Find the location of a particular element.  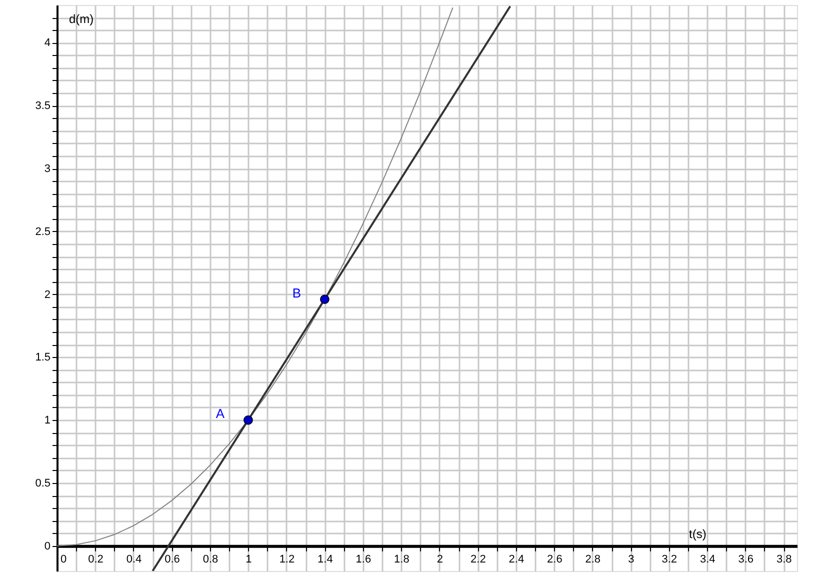

x-tick-label: 1.8 is located at coordinates (402, 559).